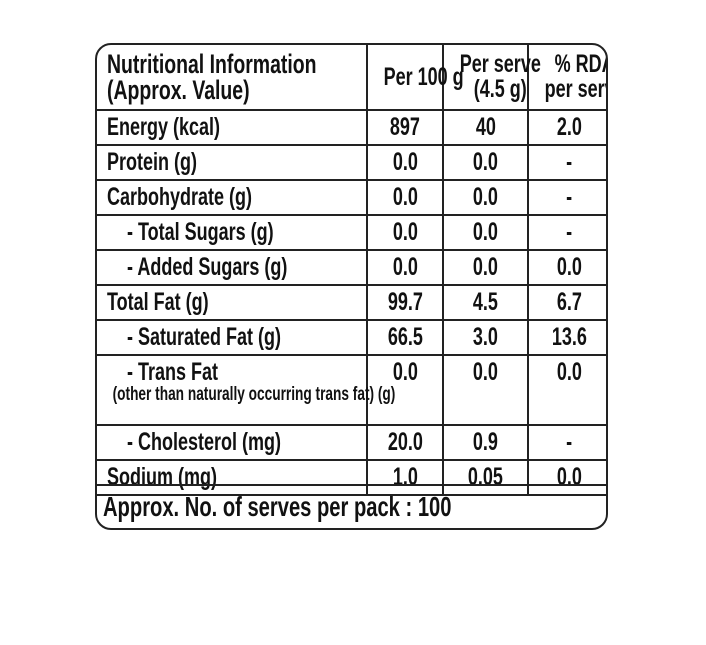 The image size is (706, 645). Describe the element at coordinates (569, 127) in the screenshot. I see `rda-value: 2.0` at that location.